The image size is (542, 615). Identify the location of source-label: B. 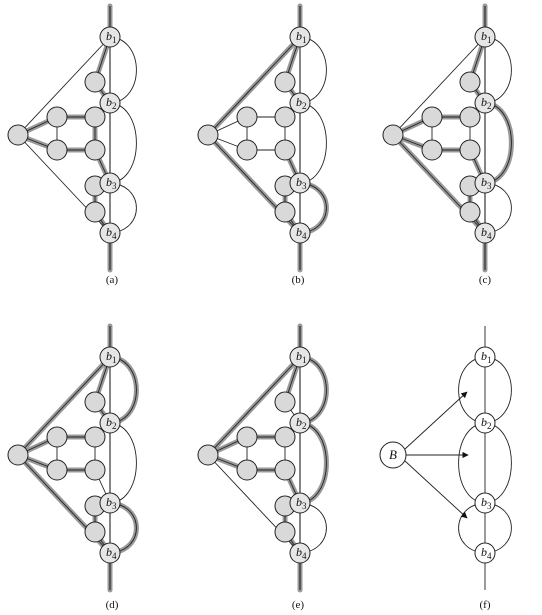
(393, 454).